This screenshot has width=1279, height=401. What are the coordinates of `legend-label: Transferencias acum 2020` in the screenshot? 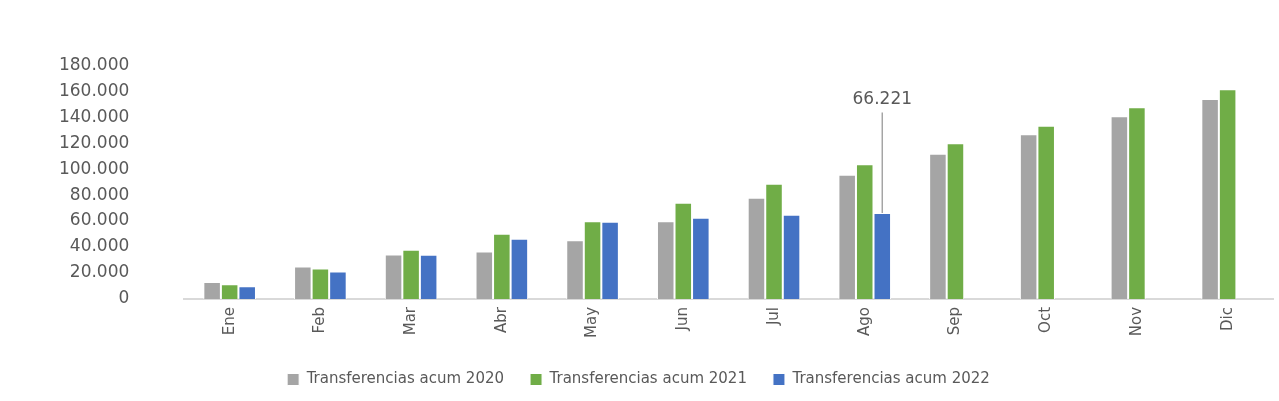 It's located at (405, 378).